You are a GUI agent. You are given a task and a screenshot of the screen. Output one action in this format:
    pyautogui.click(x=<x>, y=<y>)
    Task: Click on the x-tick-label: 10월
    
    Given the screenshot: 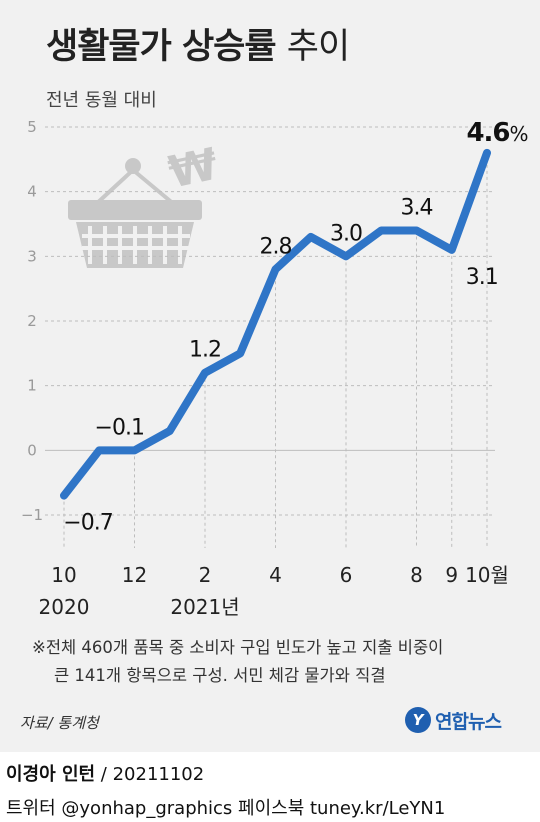 What is the action you would take?
    pyautogui.click(x=487, y=575)
    